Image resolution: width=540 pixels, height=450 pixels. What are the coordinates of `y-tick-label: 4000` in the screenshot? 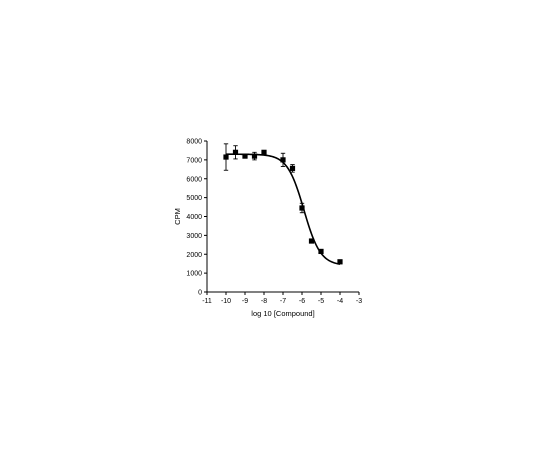 It's located at (194, 217).